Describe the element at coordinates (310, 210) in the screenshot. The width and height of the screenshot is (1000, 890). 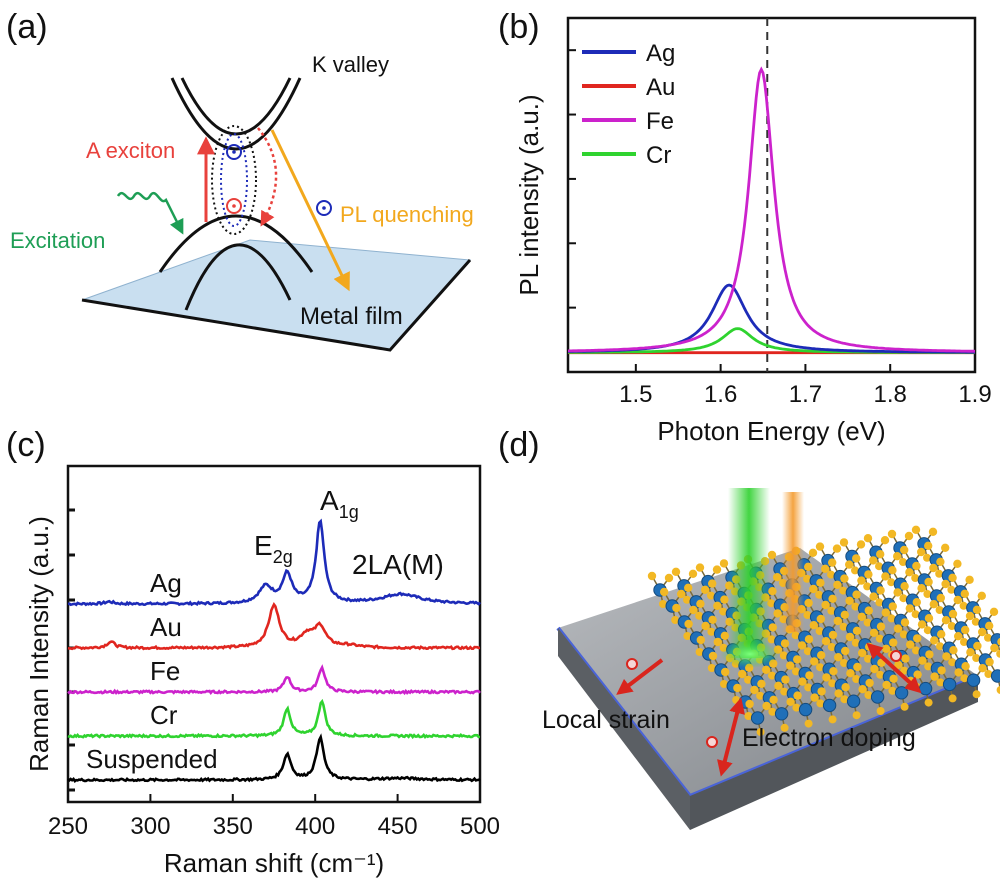
I see `pl-quenching-arrow` at that location.